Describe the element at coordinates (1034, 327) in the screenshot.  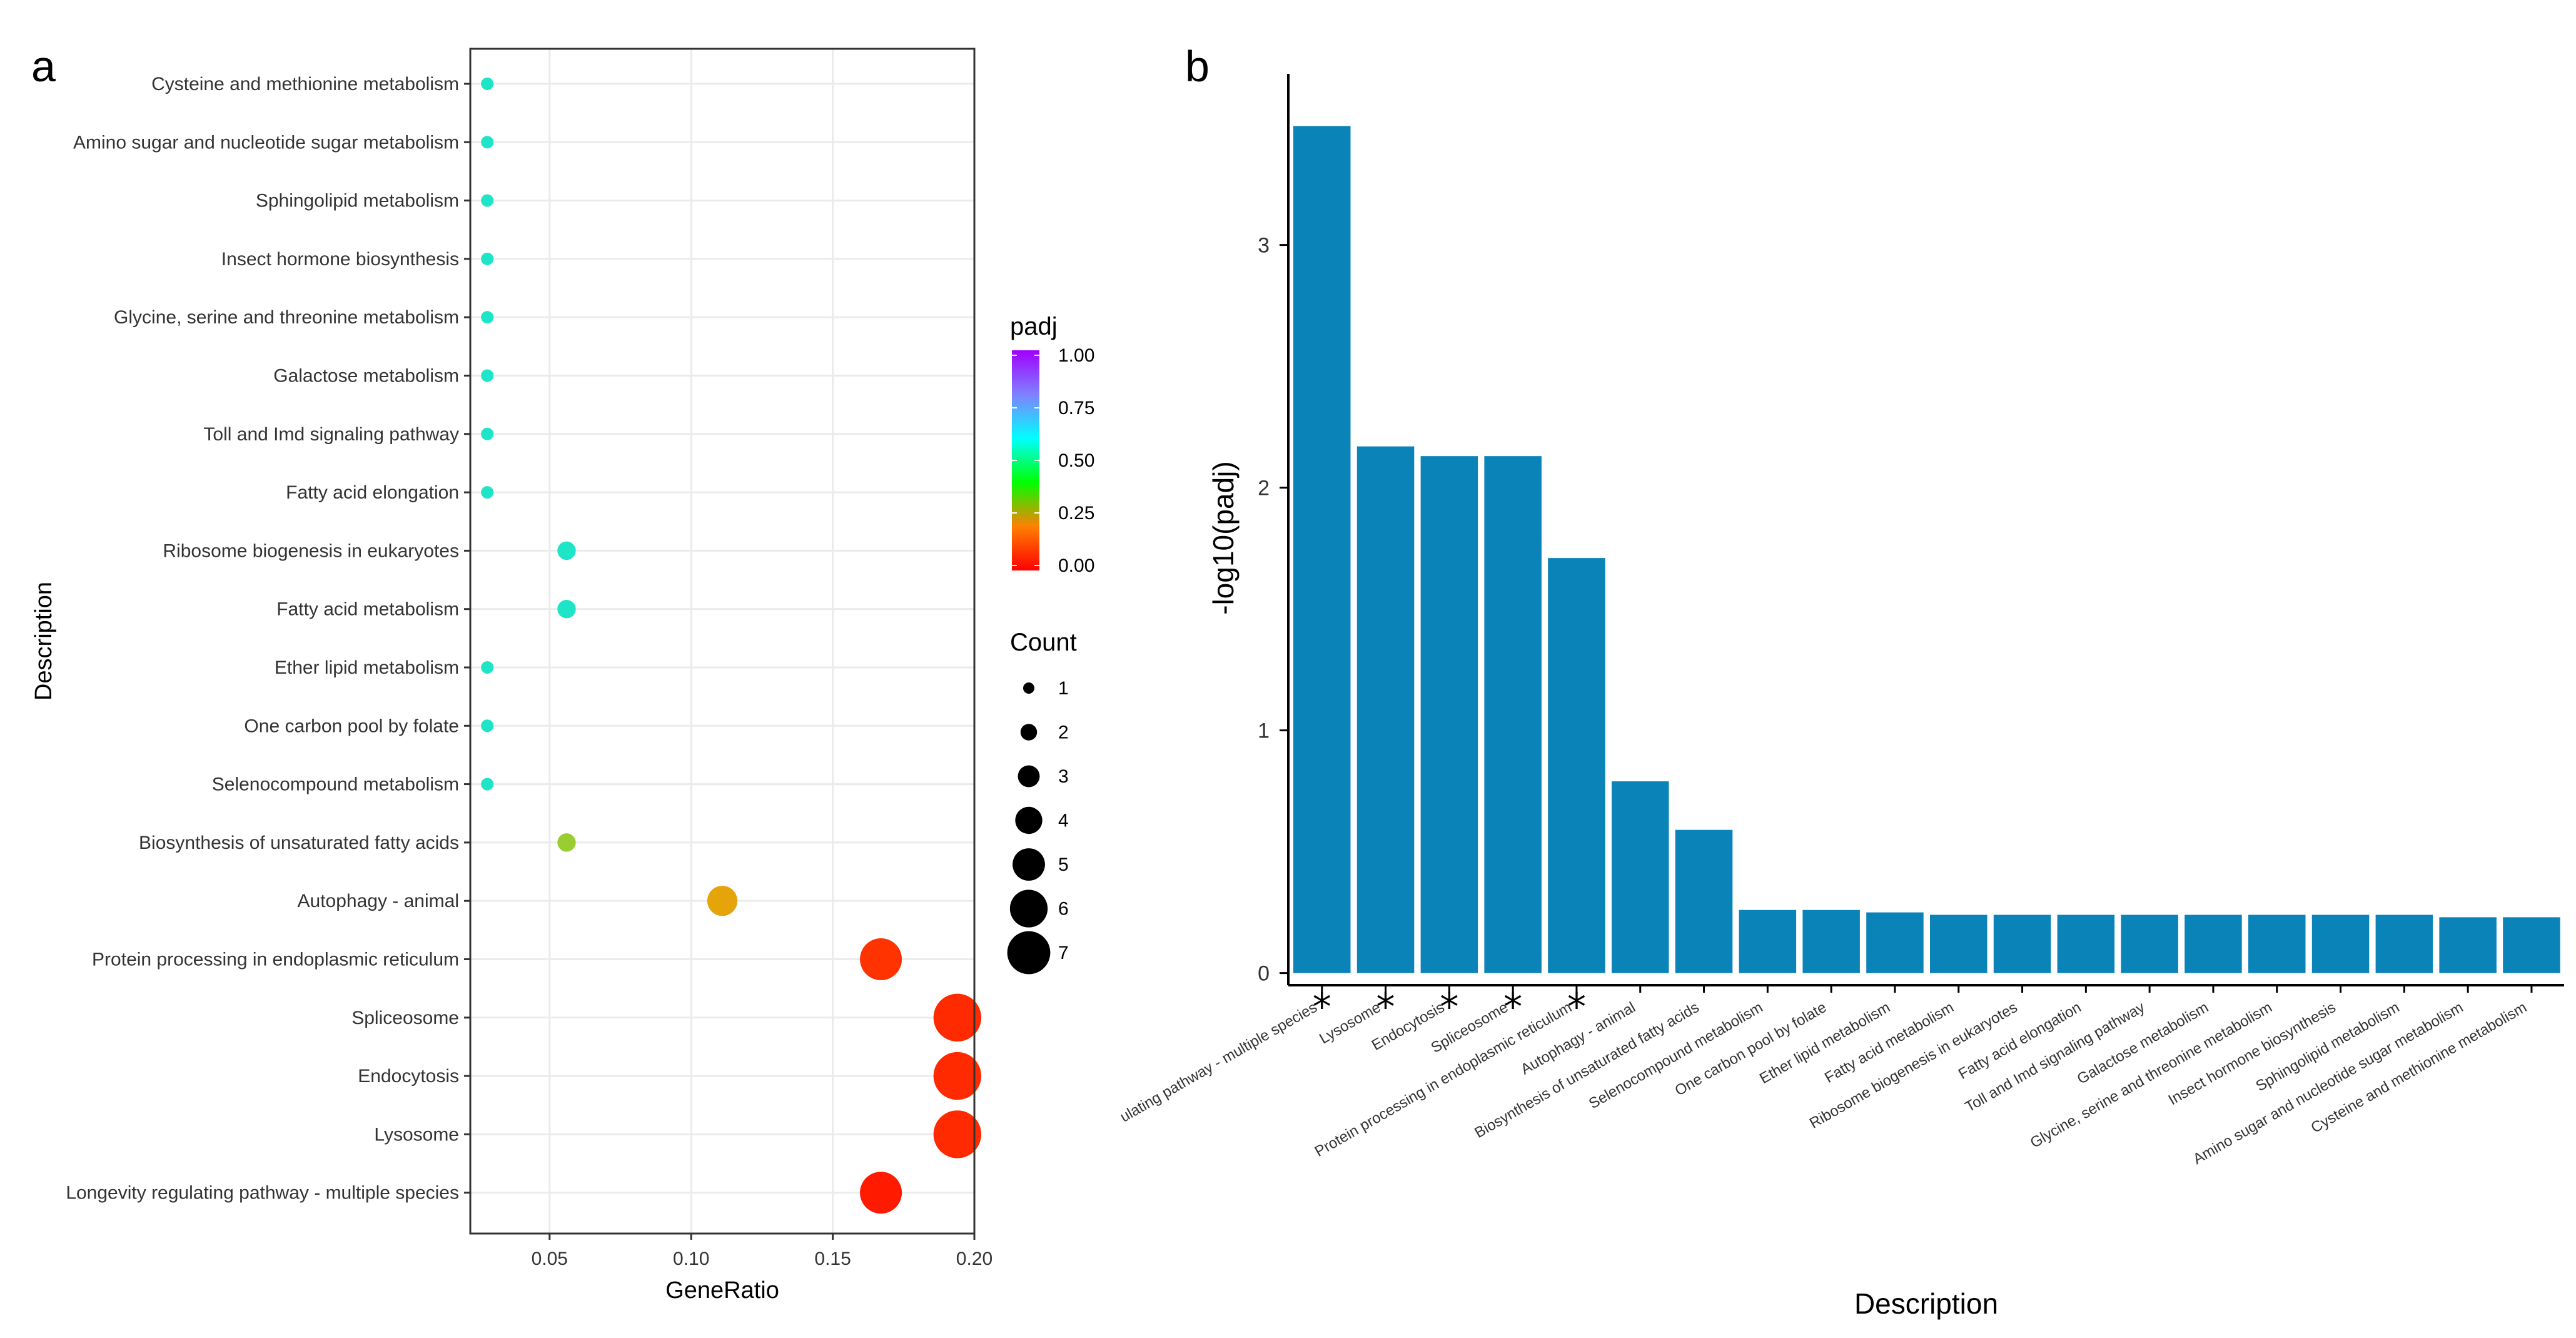
I see `color-legend-title: padj` at that location.